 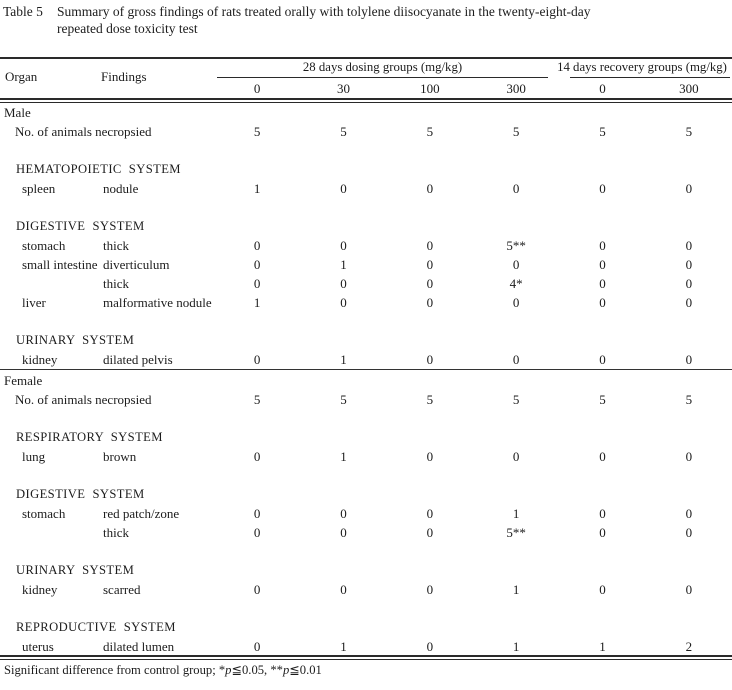 I want to click on organ-system-label: RESPIRATORY SYSTEM, so click(x=89, y=437).